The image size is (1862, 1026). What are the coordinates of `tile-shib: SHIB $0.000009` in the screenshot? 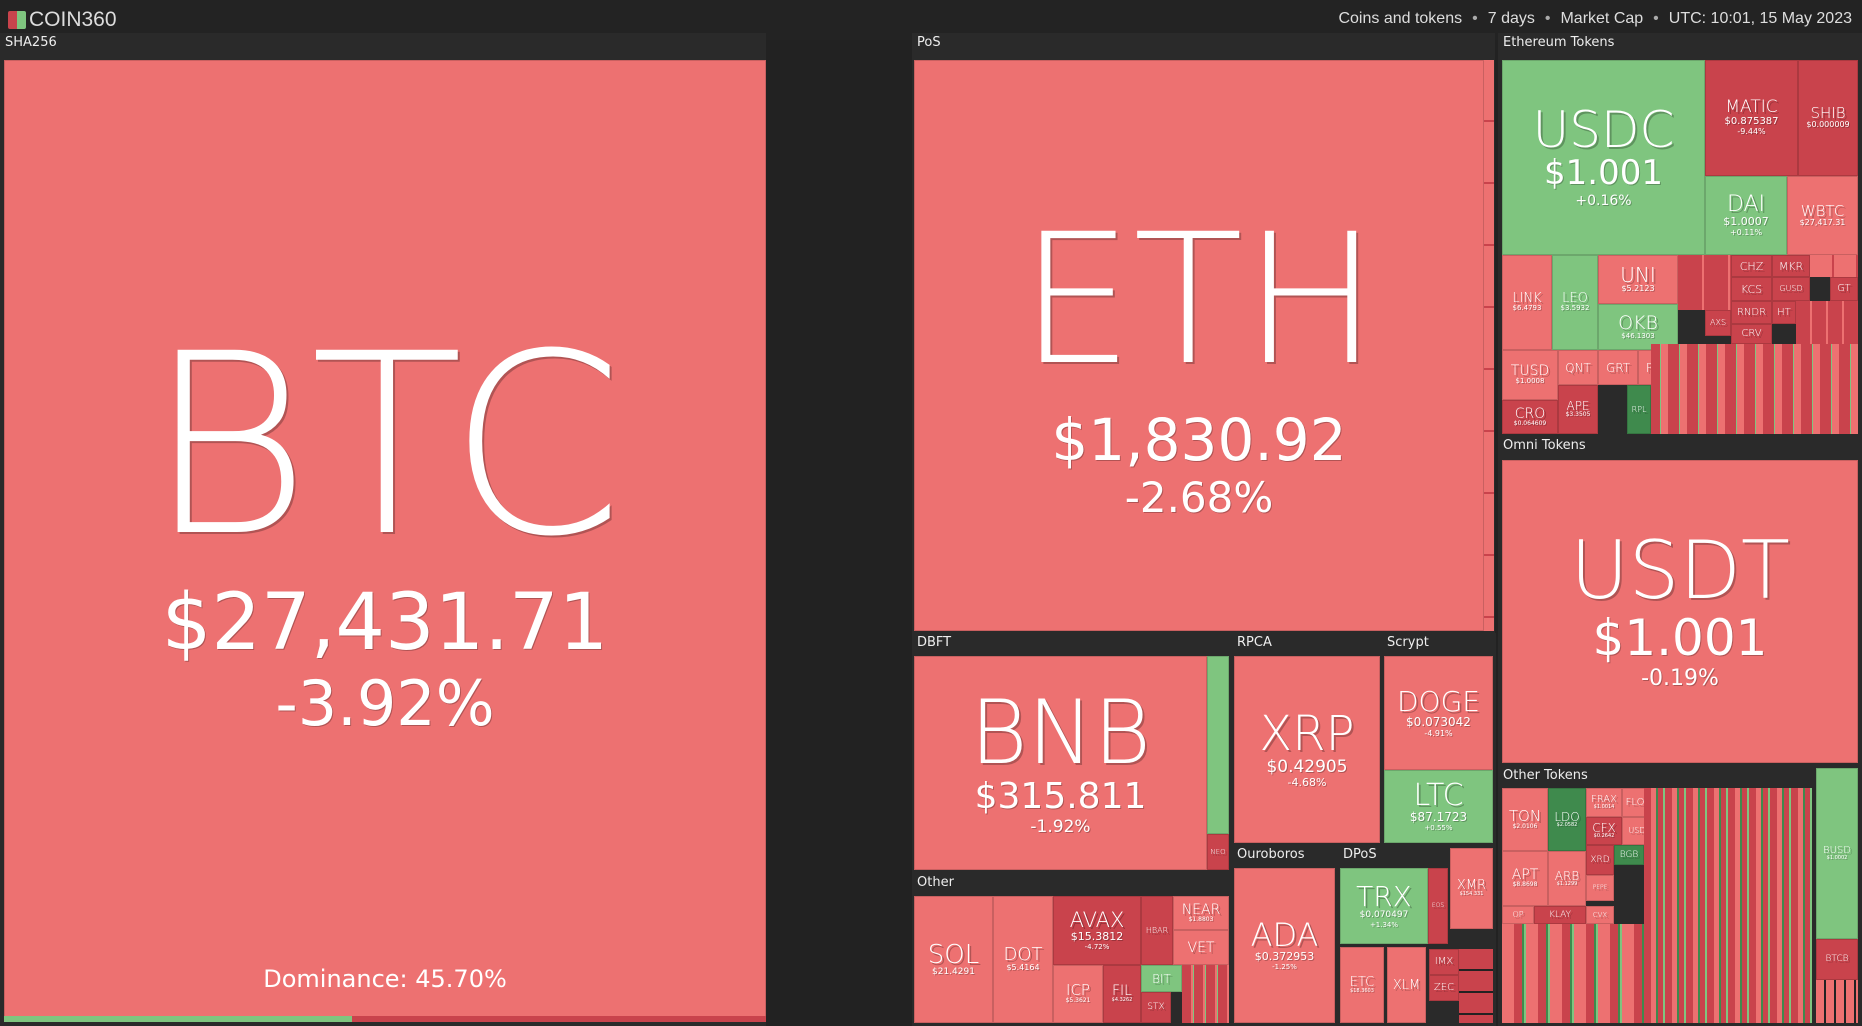 It's located at (1828, 118).